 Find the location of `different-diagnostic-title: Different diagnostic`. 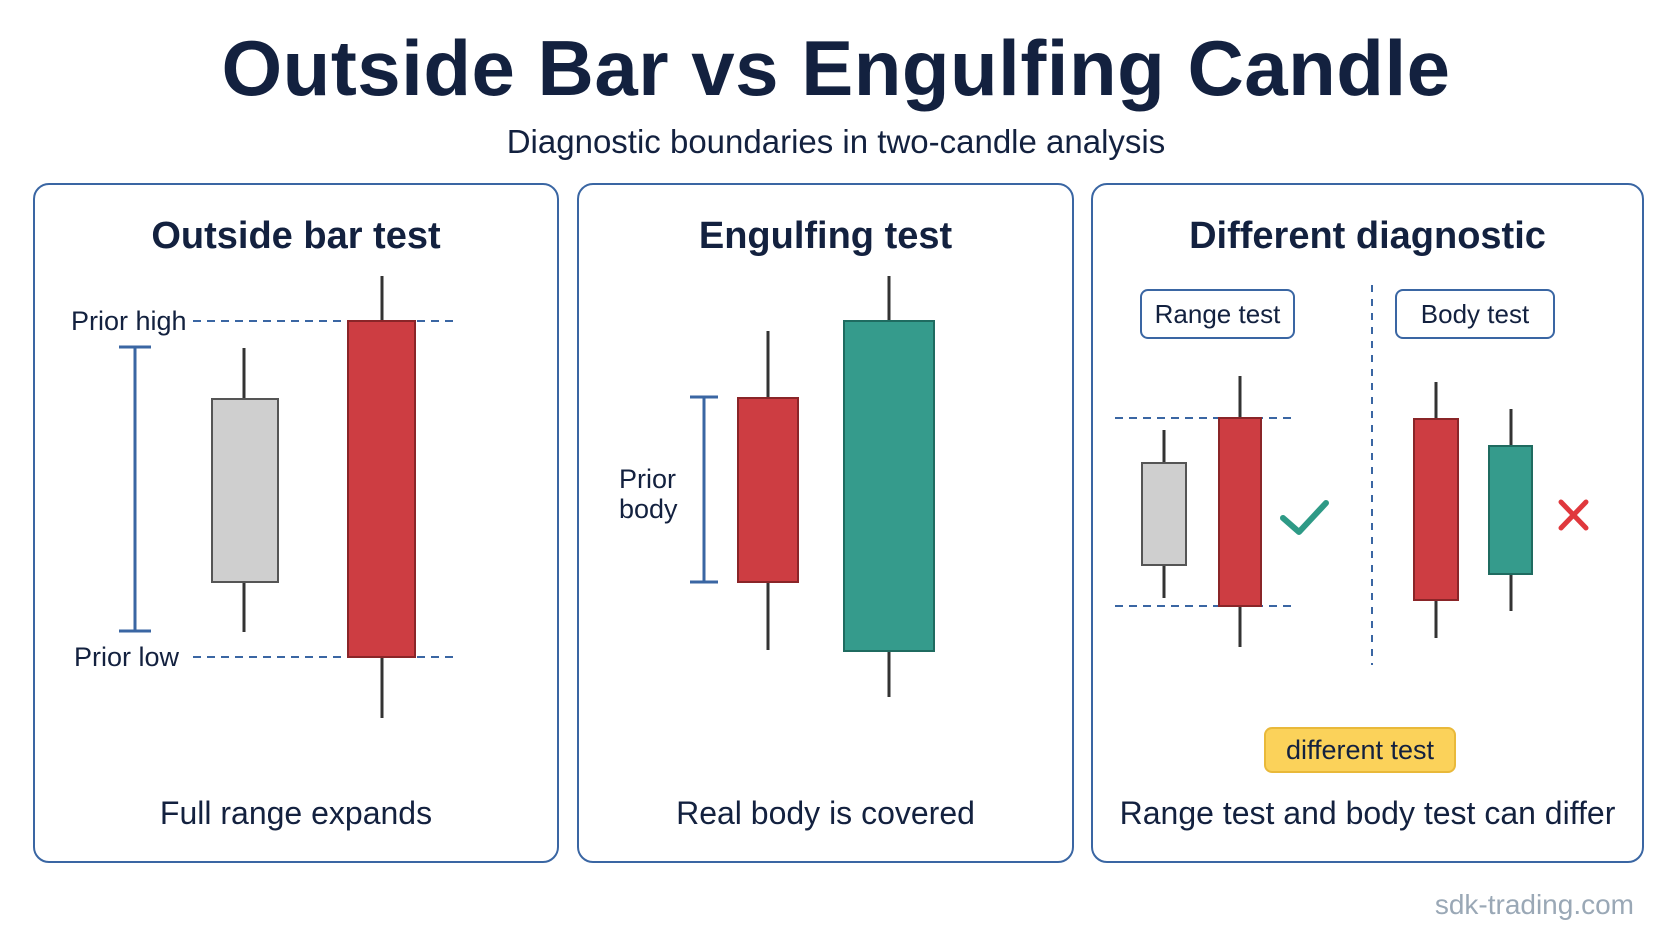

different-diagnostic-title: Different diagnostic is located at coordinates (1367, 236).